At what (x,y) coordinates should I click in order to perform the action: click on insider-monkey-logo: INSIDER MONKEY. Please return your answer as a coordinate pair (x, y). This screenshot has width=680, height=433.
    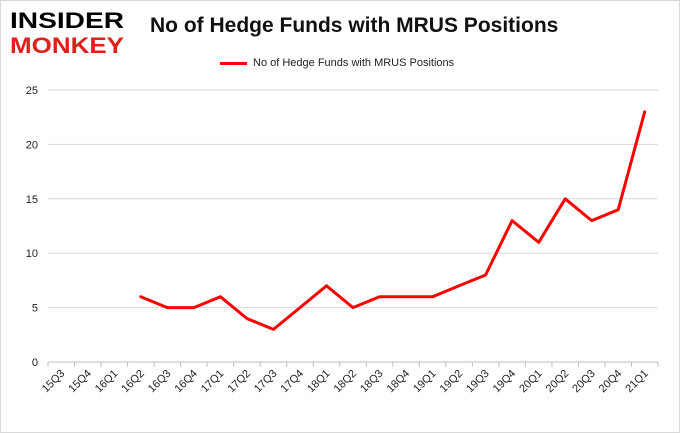
    Looking at the image, I should click on (67, 33).